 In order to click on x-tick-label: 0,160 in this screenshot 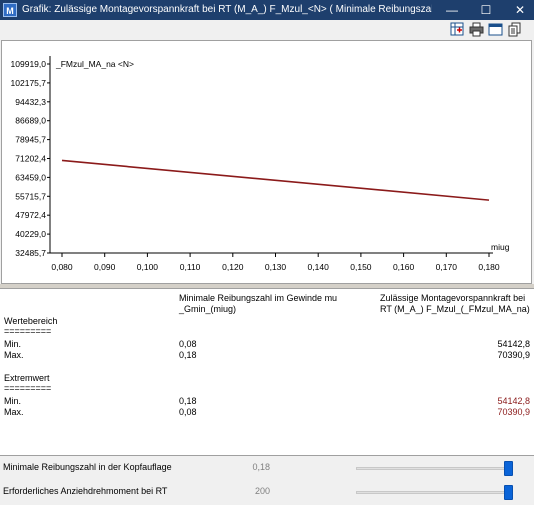, I will do `click(404, 267)`.